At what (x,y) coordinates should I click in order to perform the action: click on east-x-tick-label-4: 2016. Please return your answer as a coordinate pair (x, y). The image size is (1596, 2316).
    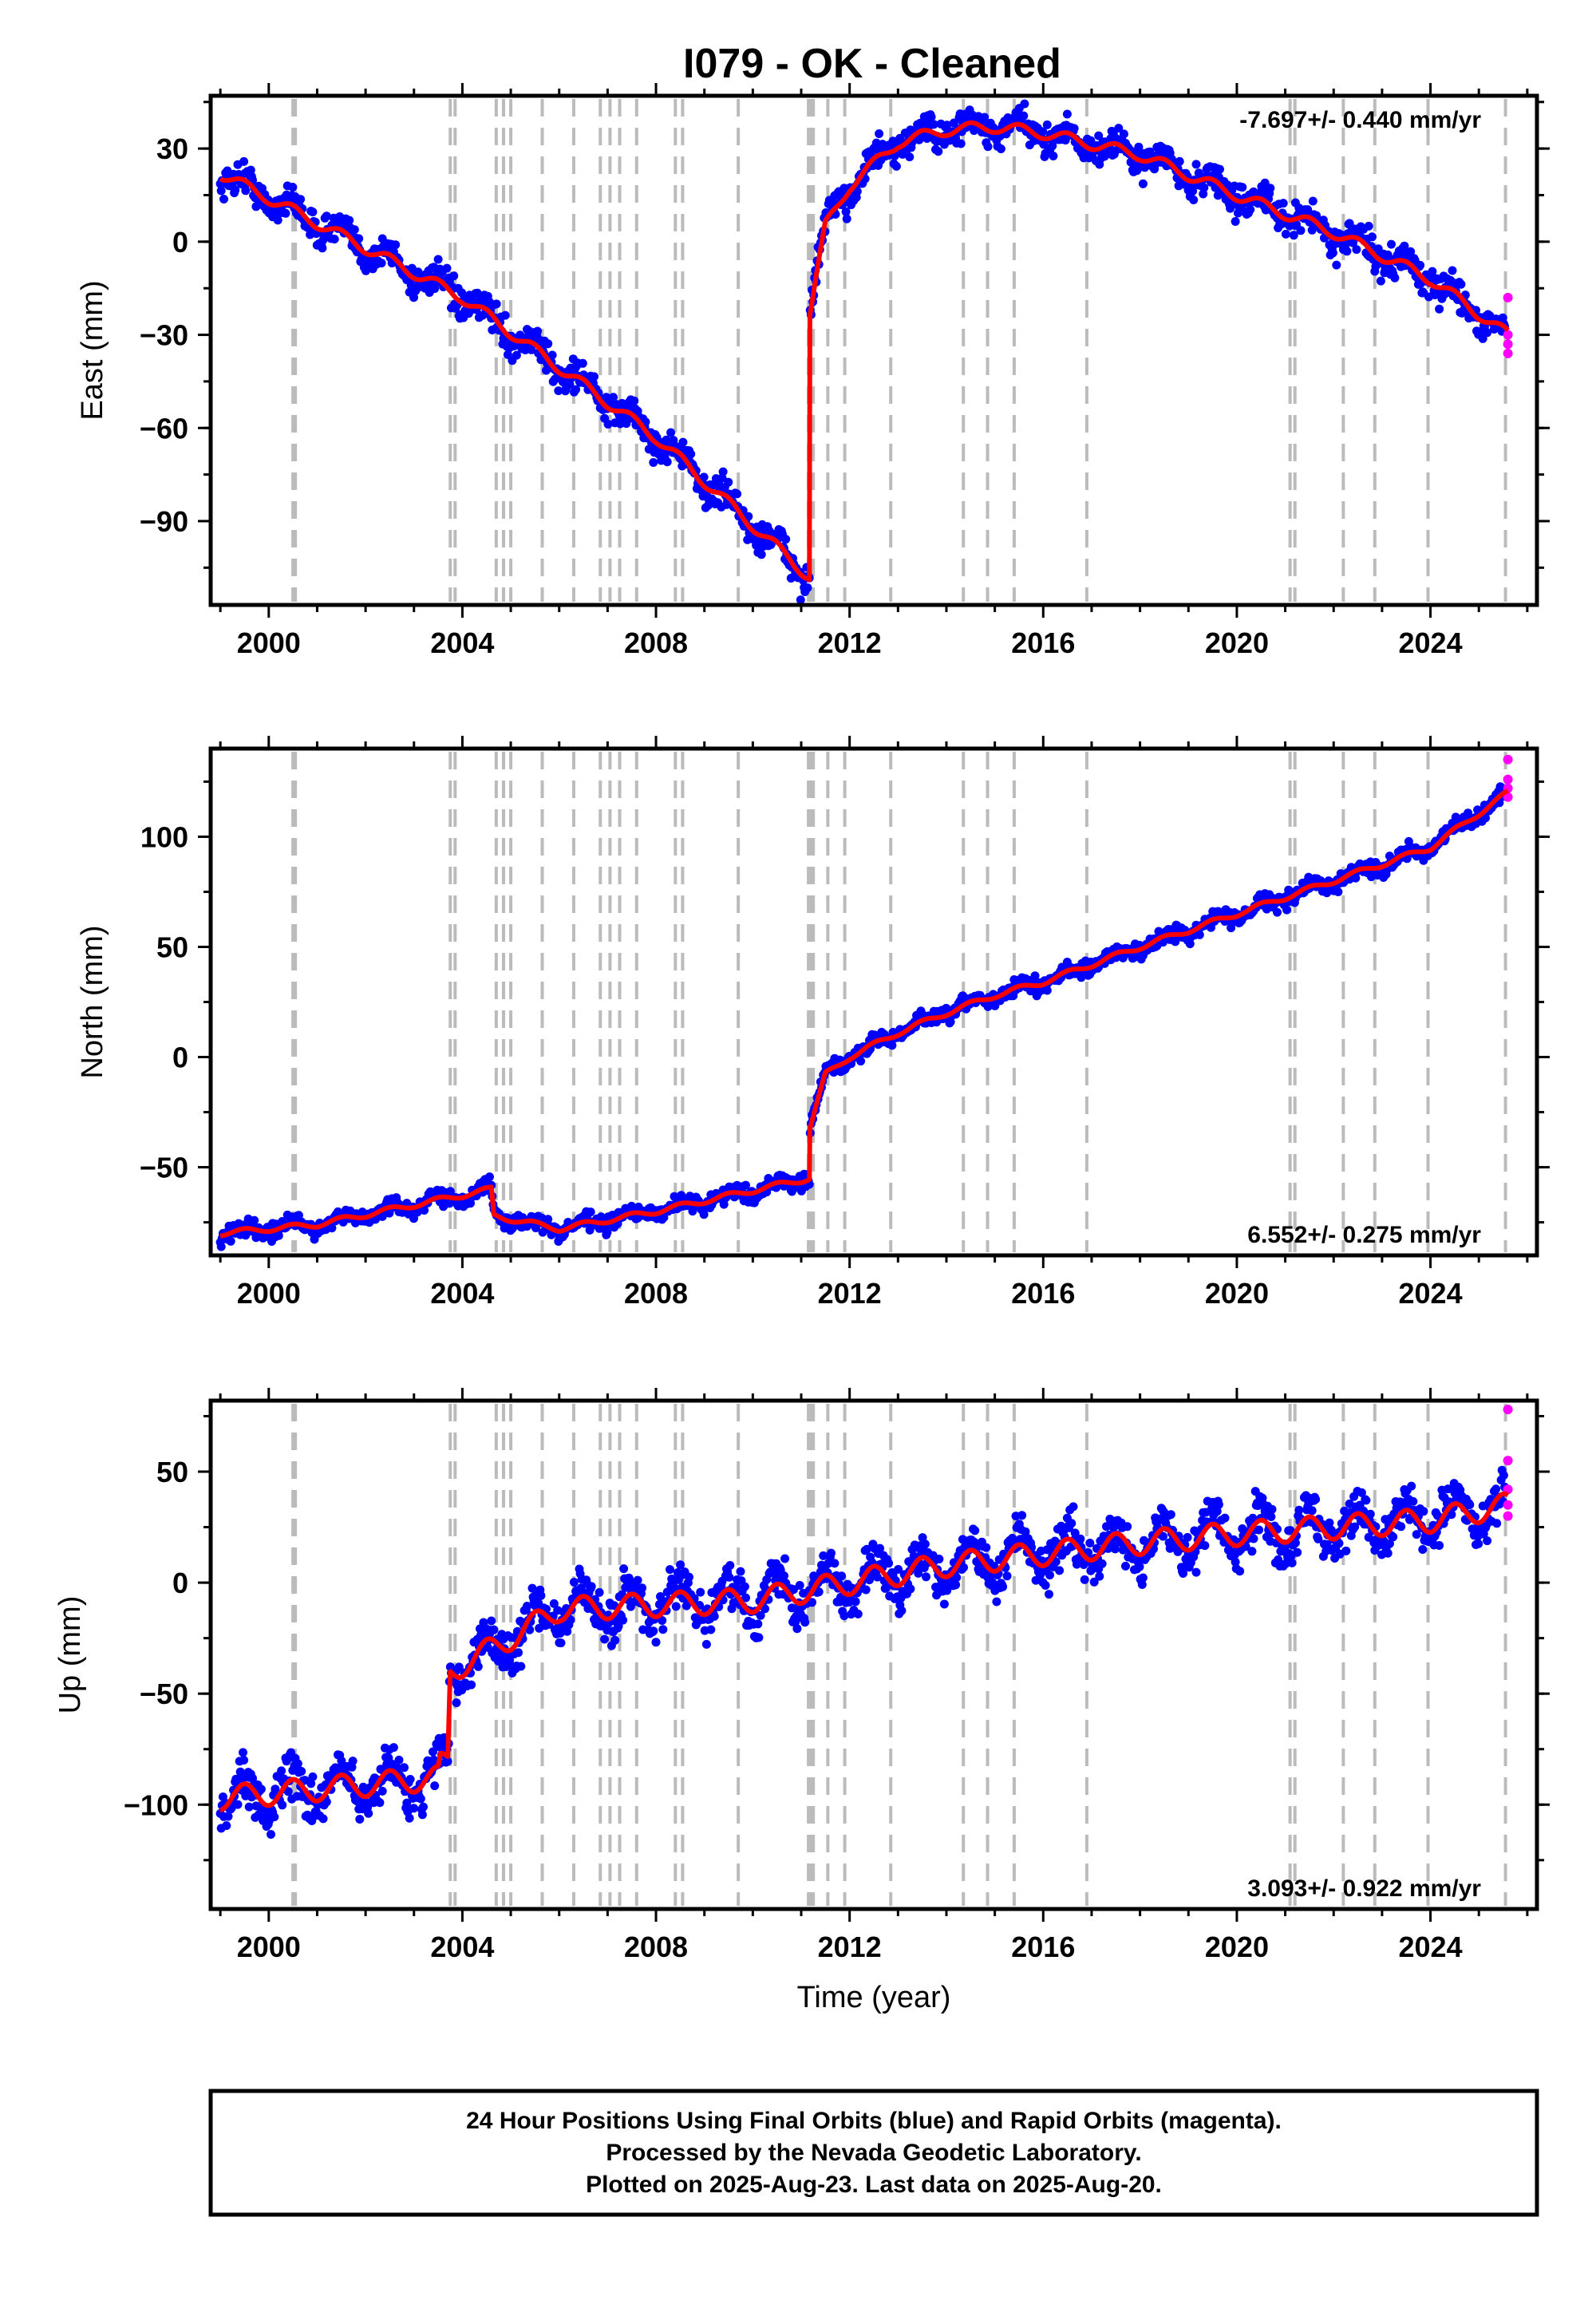
    Looking at the image, I should click on (1043, 642).